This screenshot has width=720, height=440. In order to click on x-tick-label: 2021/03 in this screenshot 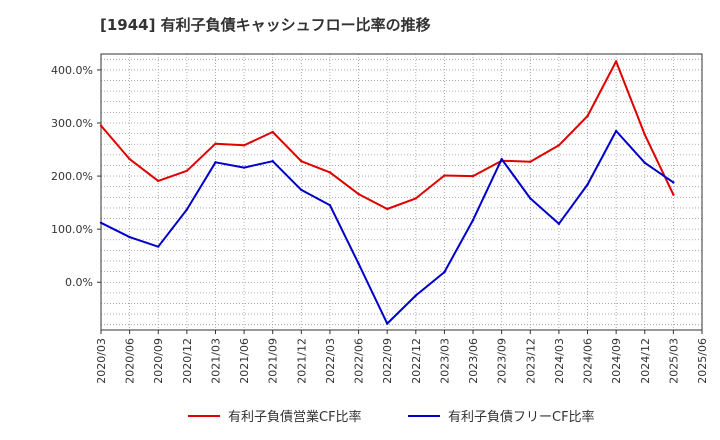, I will do `click(215, 361)`.